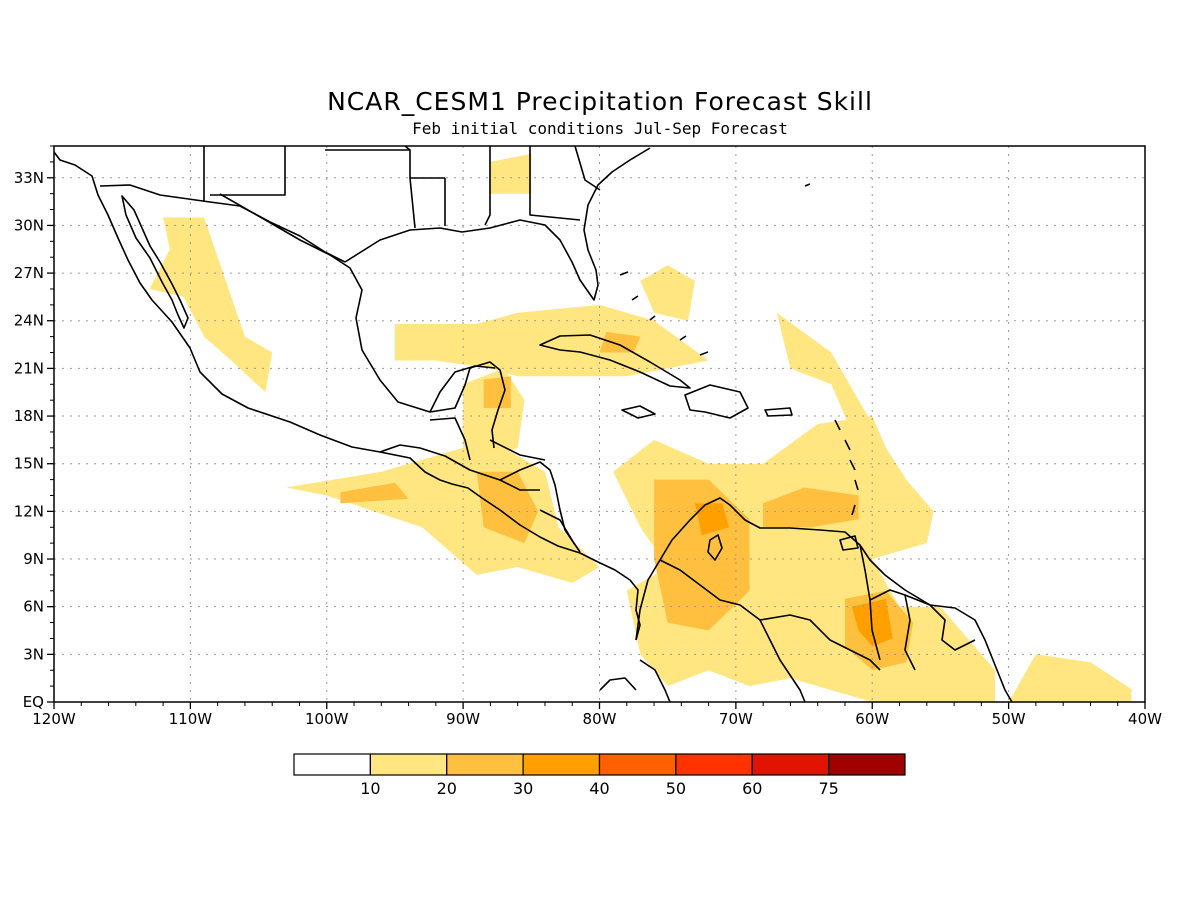  Describe the element at coordinates (33, 702) in the screenshot. I see `lat-tick-label: EQ` at that location.